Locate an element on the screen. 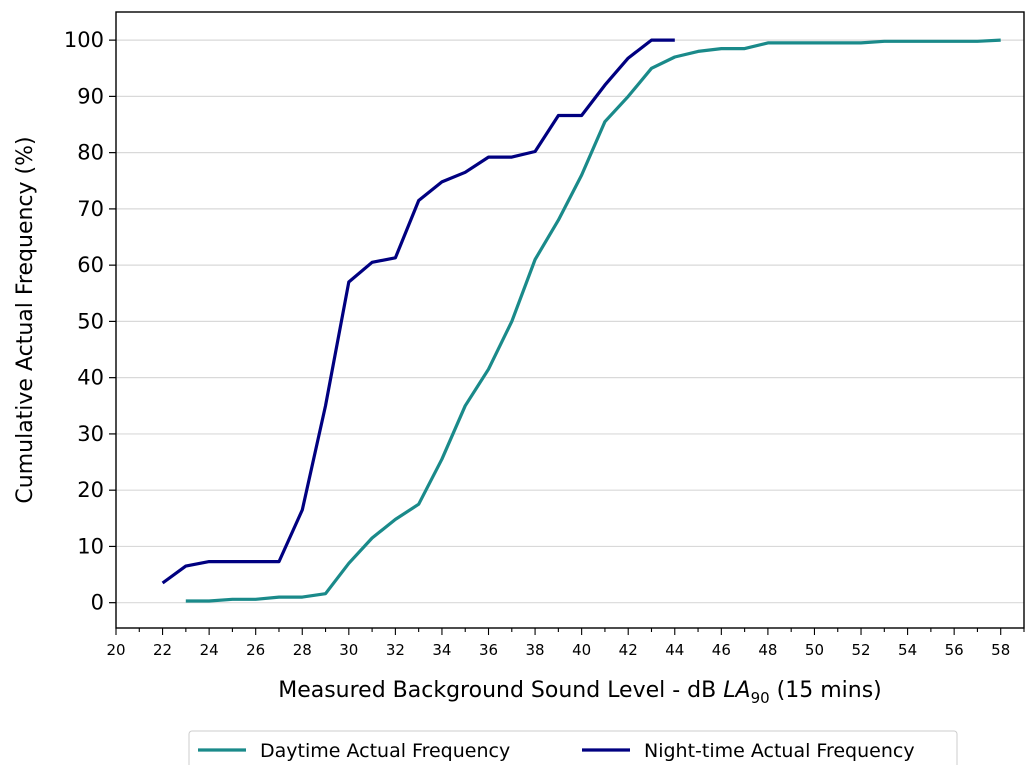  x-axis-title-prefix: Measured Background Sound Level - dB is located at coordinates (500, 690).